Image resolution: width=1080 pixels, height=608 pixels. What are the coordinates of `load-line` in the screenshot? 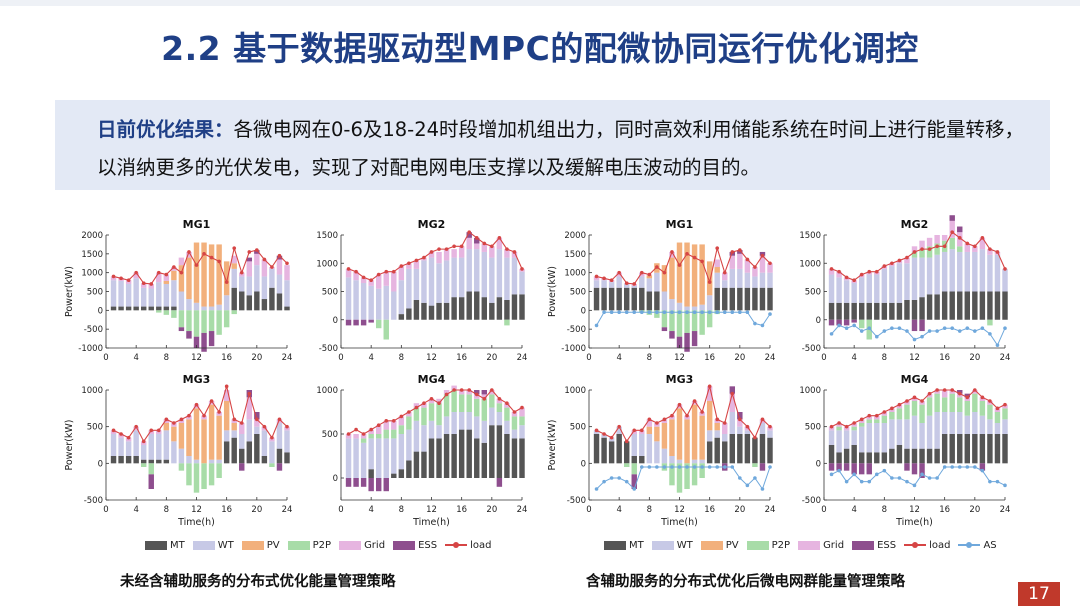 It's located at (918, 408).